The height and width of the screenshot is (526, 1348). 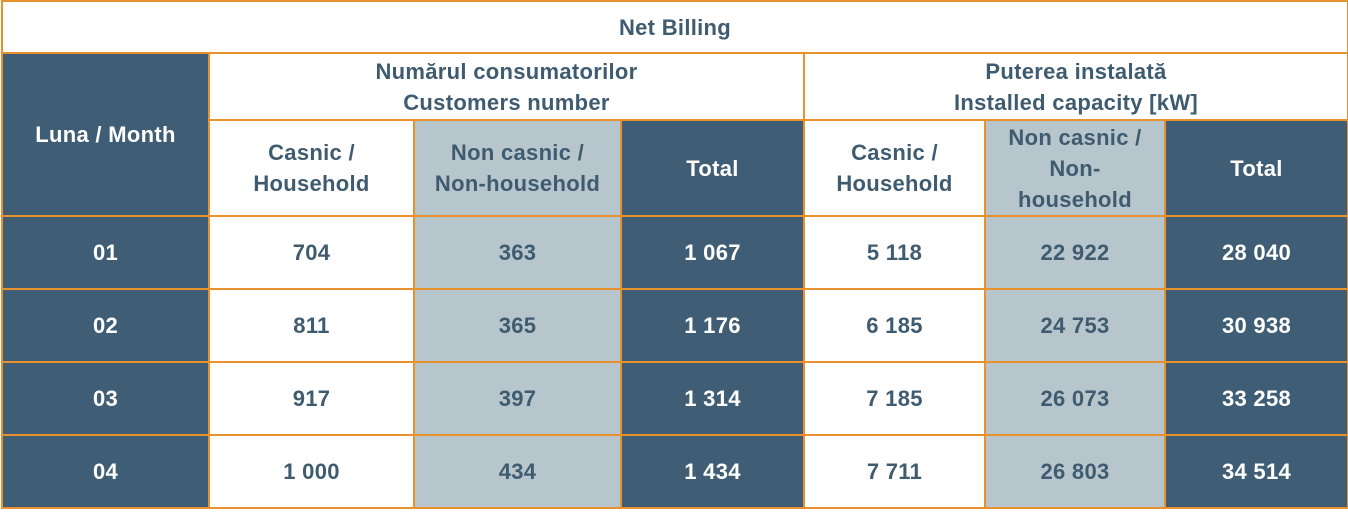 What do you see at coordinates (674, 27) in the screenshot?
I see `table-title: Net Billing` at bounding box center [674, 27].